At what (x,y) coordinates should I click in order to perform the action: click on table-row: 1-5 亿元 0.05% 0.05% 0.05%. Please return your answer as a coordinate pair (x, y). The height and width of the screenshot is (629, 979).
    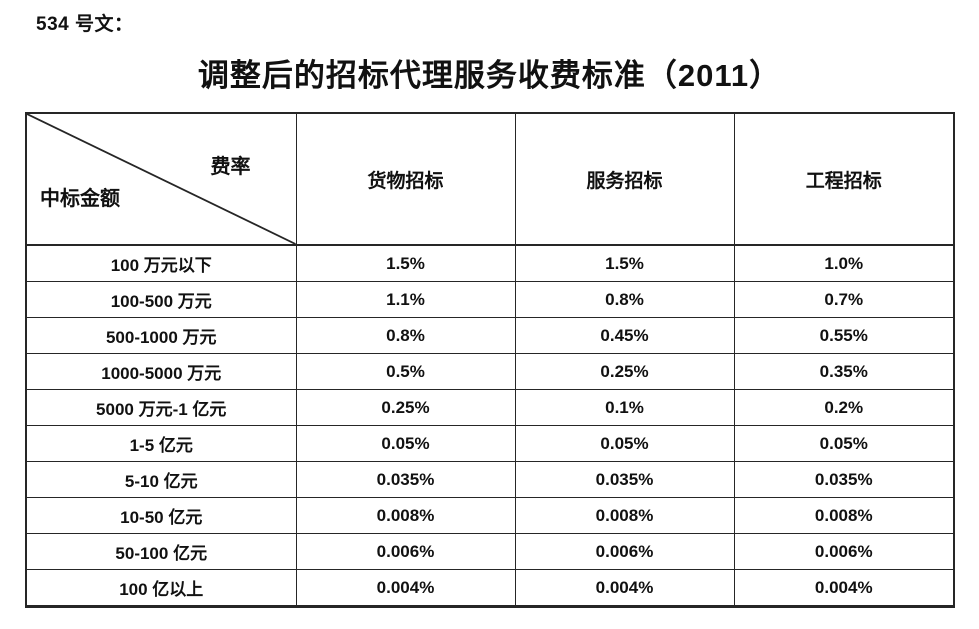
    Looking at the image, I should click on (490, 443).